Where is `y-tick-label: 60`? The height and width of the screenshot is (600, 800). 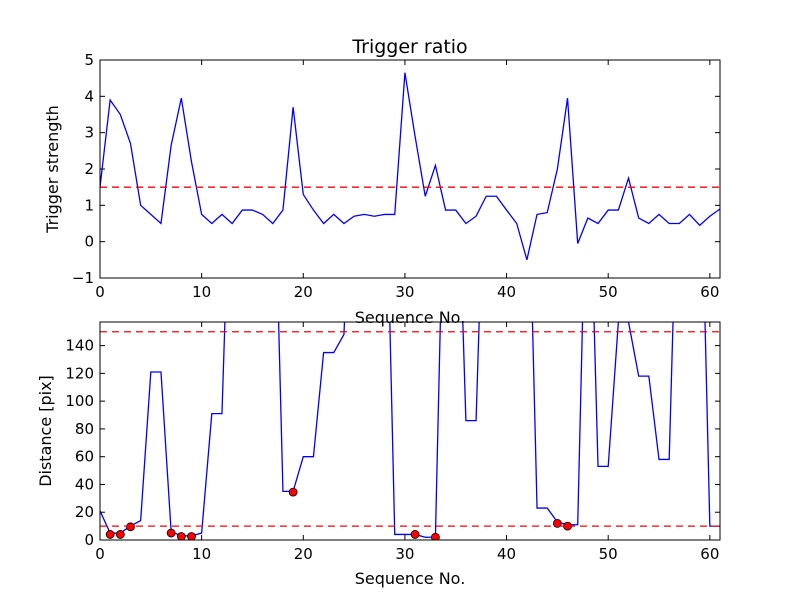 y-tick-label: 60 is located at coordinates (84, 457).